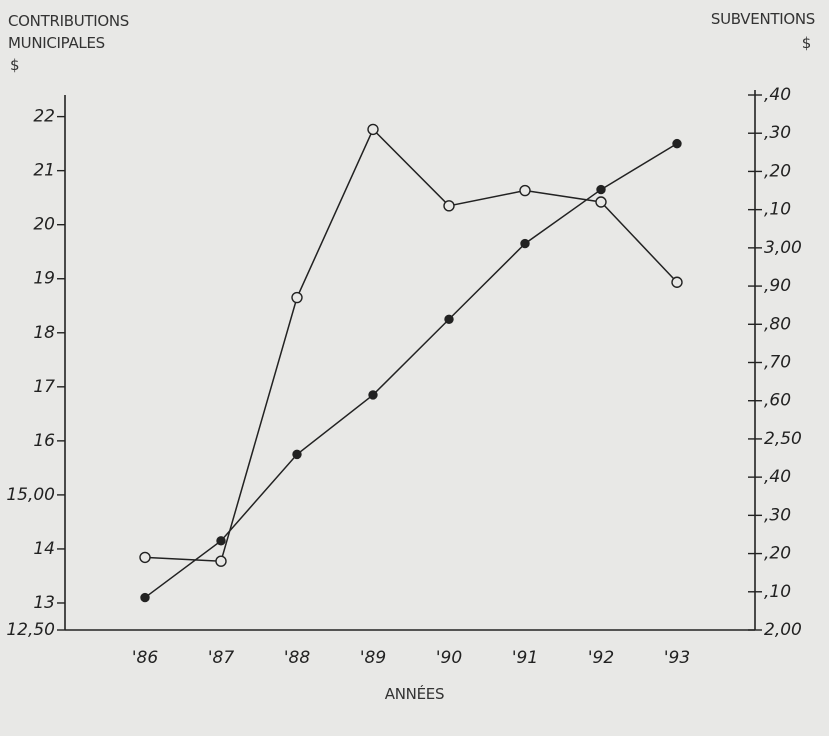 Image resolution: width=829 pixels, height=736 pixels. I want to click on y-tick-label: 13, so click(44, 603).